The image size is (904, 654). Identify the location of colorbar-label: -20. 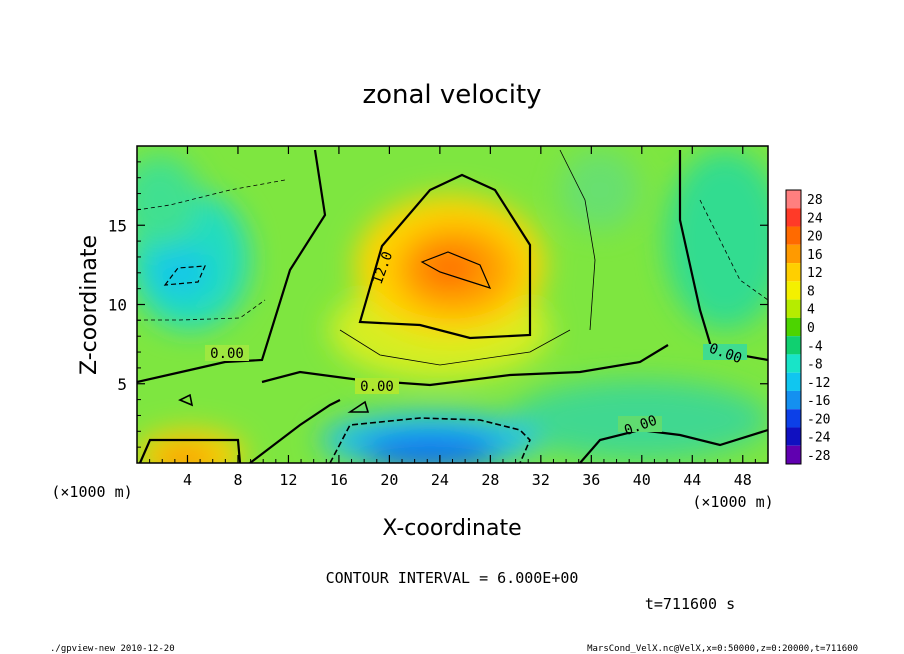
(818, 419).